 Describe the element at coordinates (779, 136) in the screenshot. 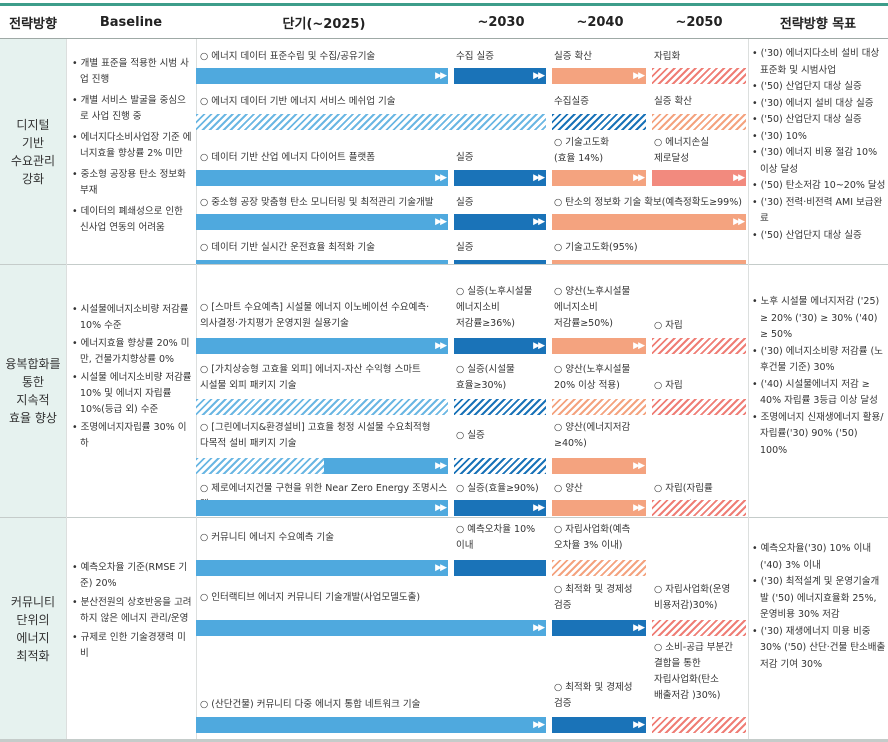

I see `goal-item: • ('30) 10%` at that location.